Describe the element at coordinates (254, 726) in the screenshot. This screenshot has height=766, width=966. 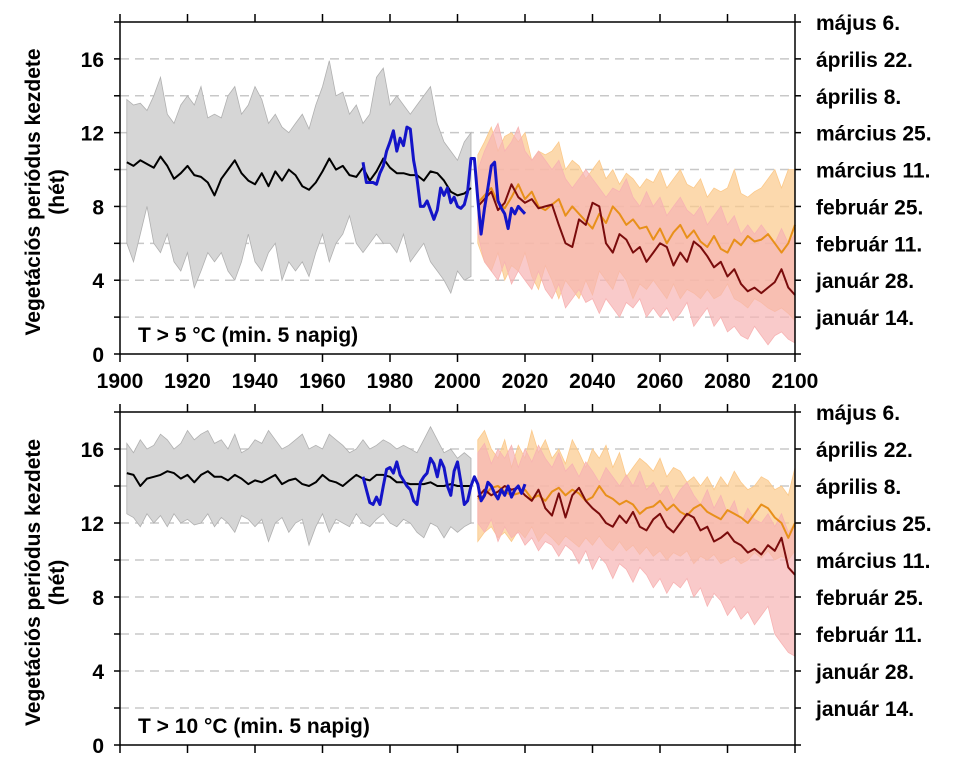
I see `threshold-annotation: T > 10 °C (min. 5 napig)` at that location.